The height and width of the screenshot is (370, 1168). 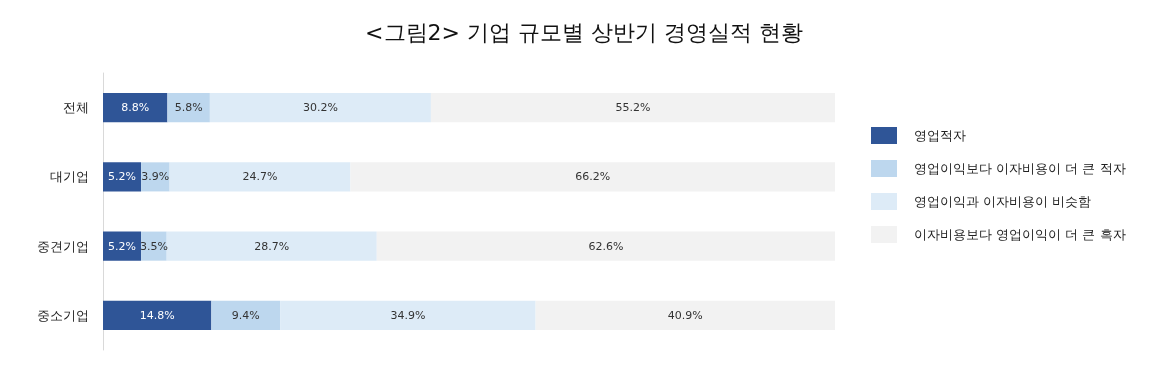 I want to click on data-label: 9.4%, so click(x=245, y=315).